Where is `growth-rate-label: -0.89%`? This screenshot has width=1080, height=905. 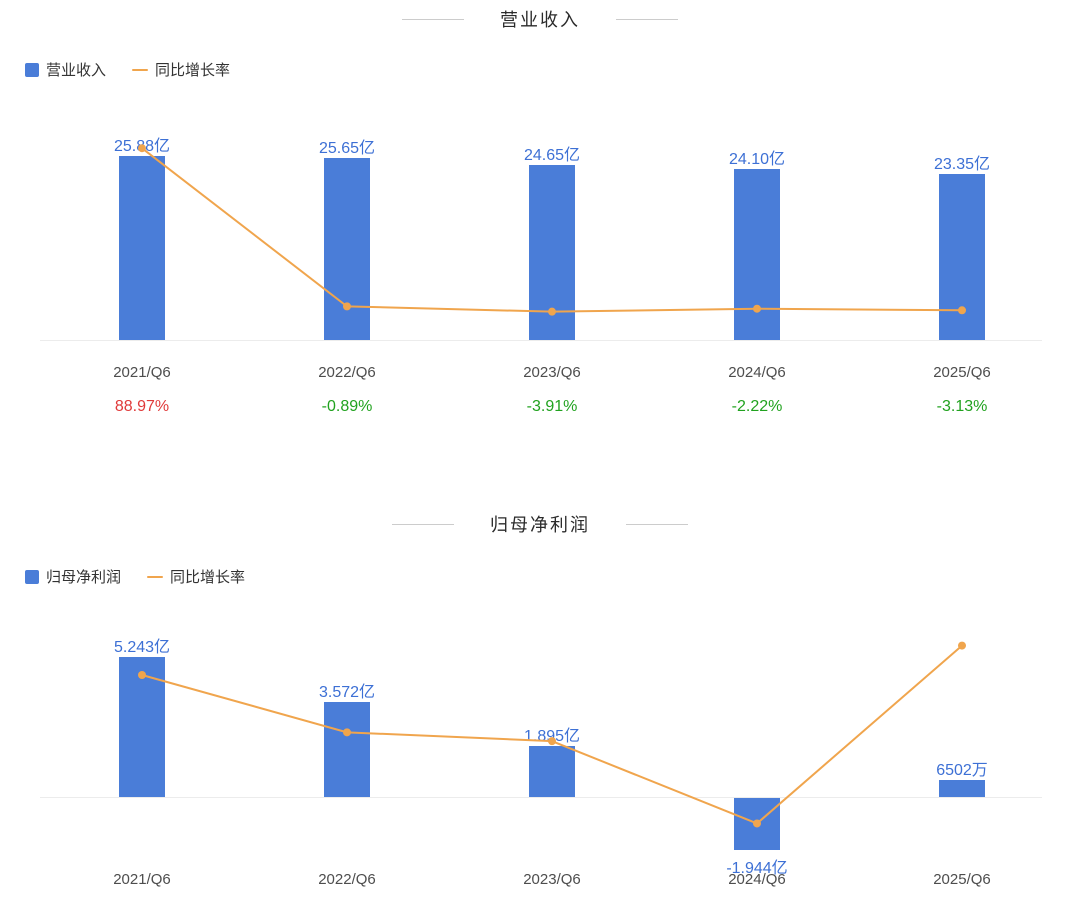
growth-rate-label: -0.89% is located at coordinates (347, 406).